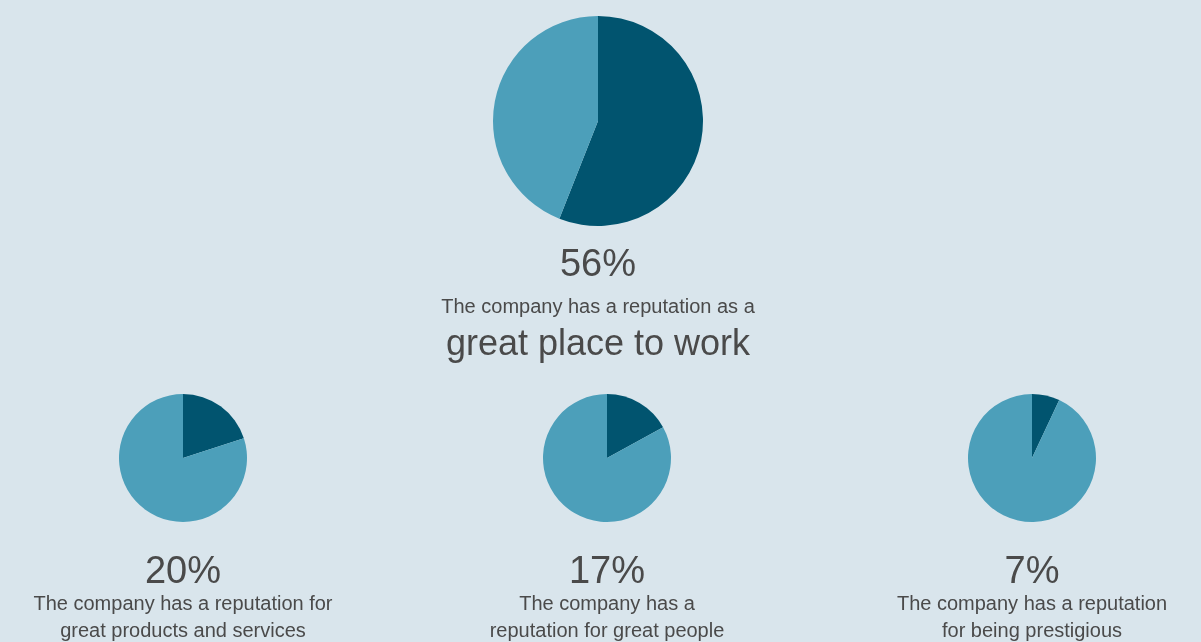 This screenshot has height=642, width=1201. I want to click on text: The company has a reputation as a, so click(598, 306).